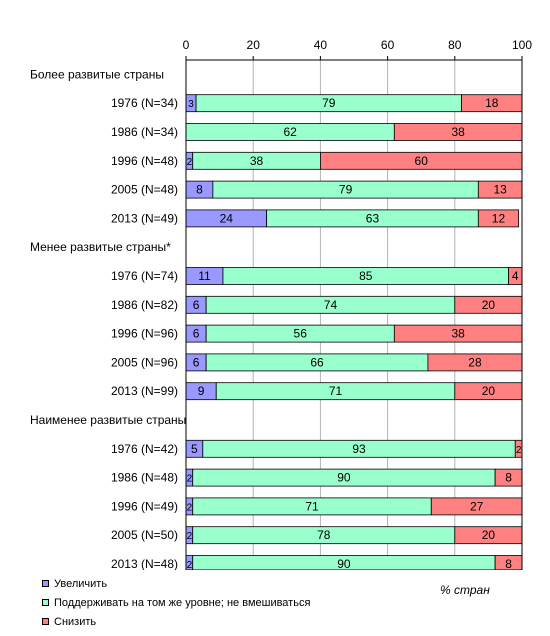  Describe the element at coordinates (144, 563) in the screenshot. I see `category-label: 2013 (N=48)` at that location.